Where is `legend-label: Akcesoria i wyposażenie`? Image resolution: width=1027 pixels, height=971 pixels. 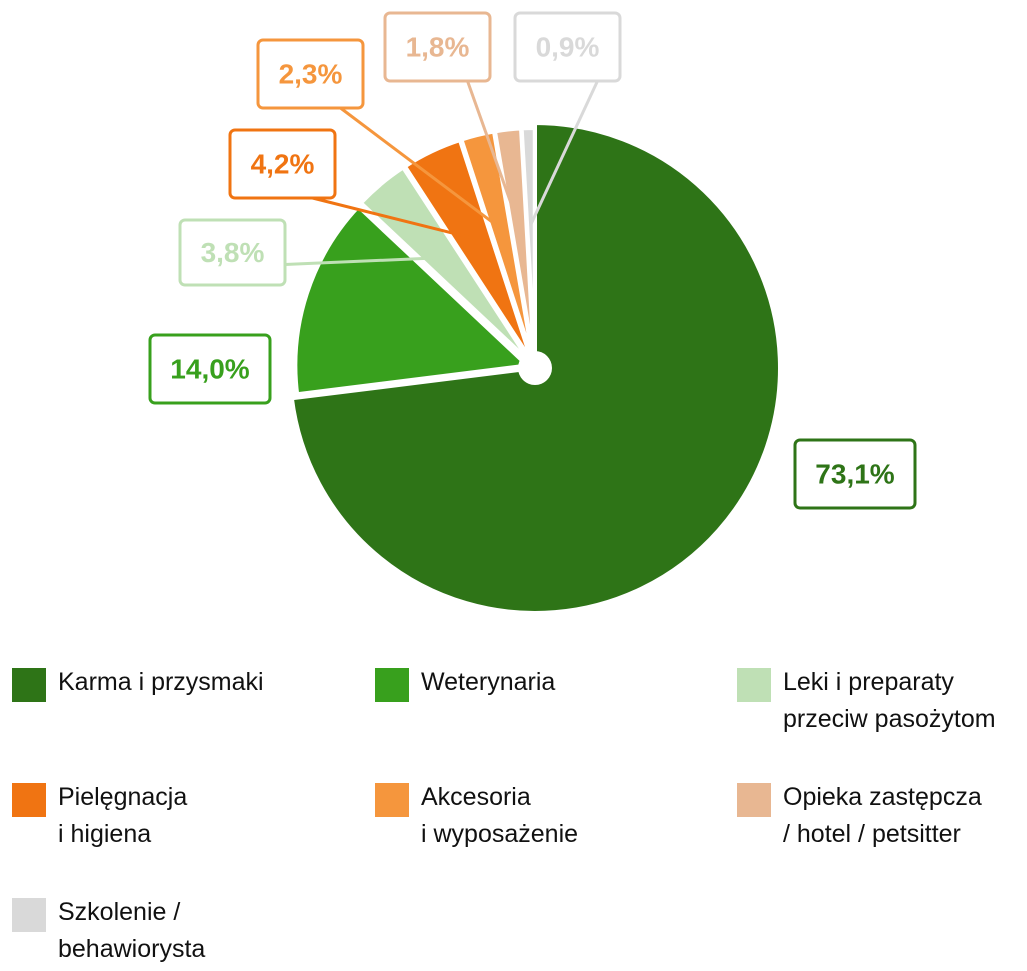 legend-label: Akcesoria i wyposażenie is located at coordinates (500, 815).